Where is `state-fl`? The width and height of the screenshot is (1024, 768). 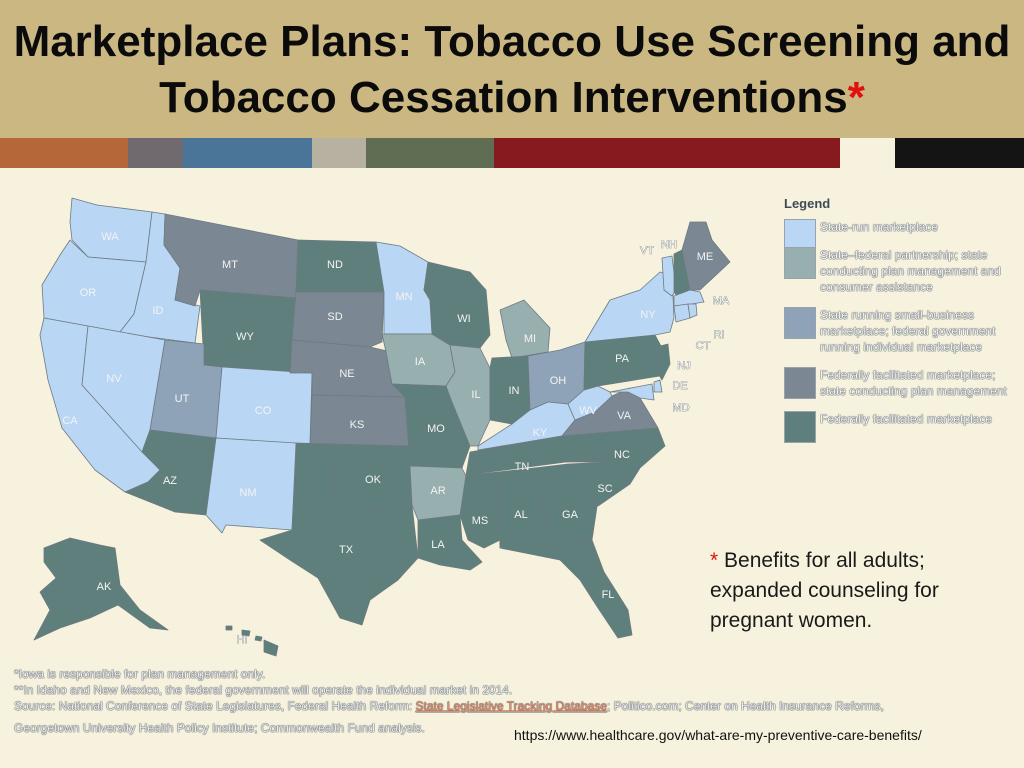 state-fl is located at coordinates (566, 584).